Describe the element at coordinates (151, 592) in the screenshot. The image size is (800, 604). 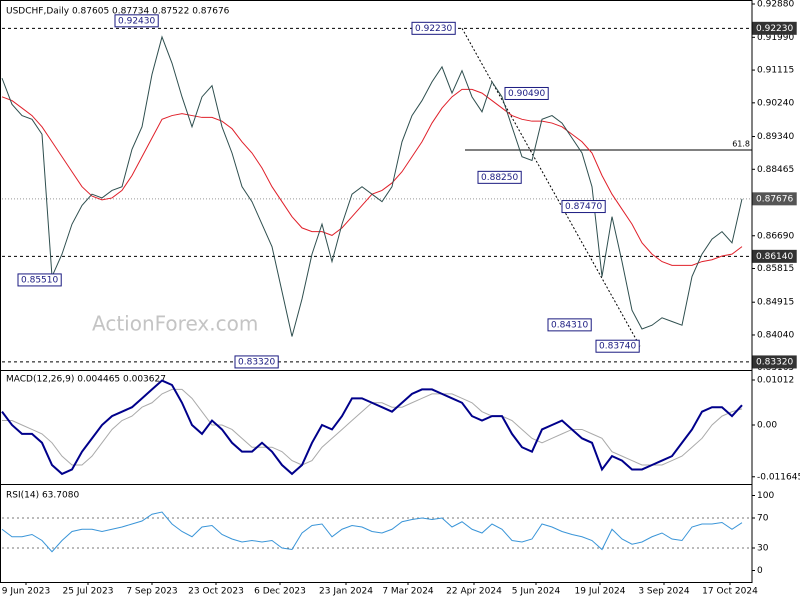
I see `x-tick-label: 7 Sep 2023` at that location.